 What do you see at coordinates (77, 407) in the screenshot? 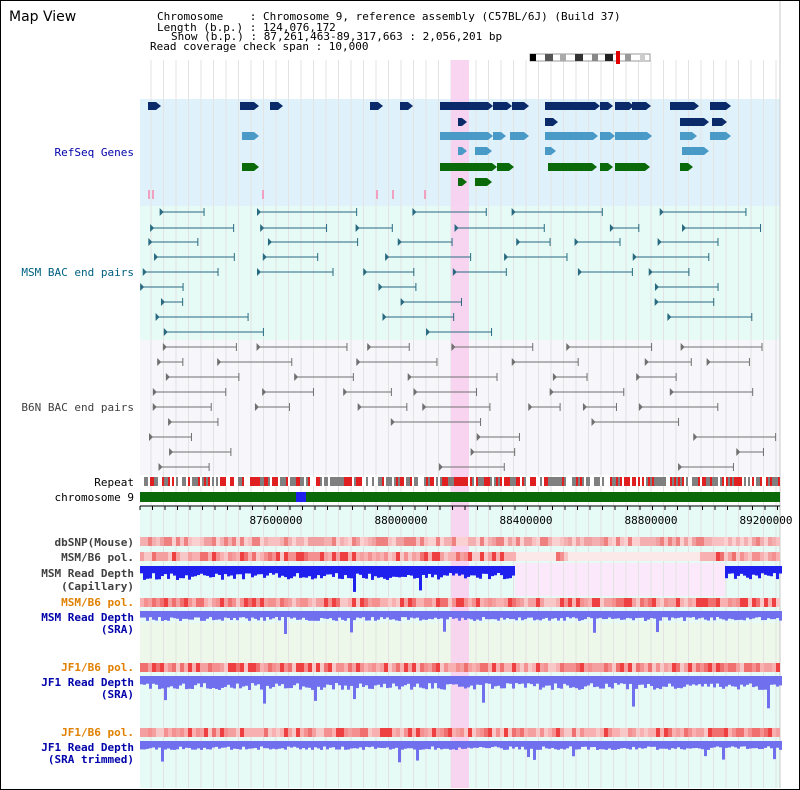
I see `track-label-b6n-bac: B6N BAC end pairs` at bounding box center [77, 407].